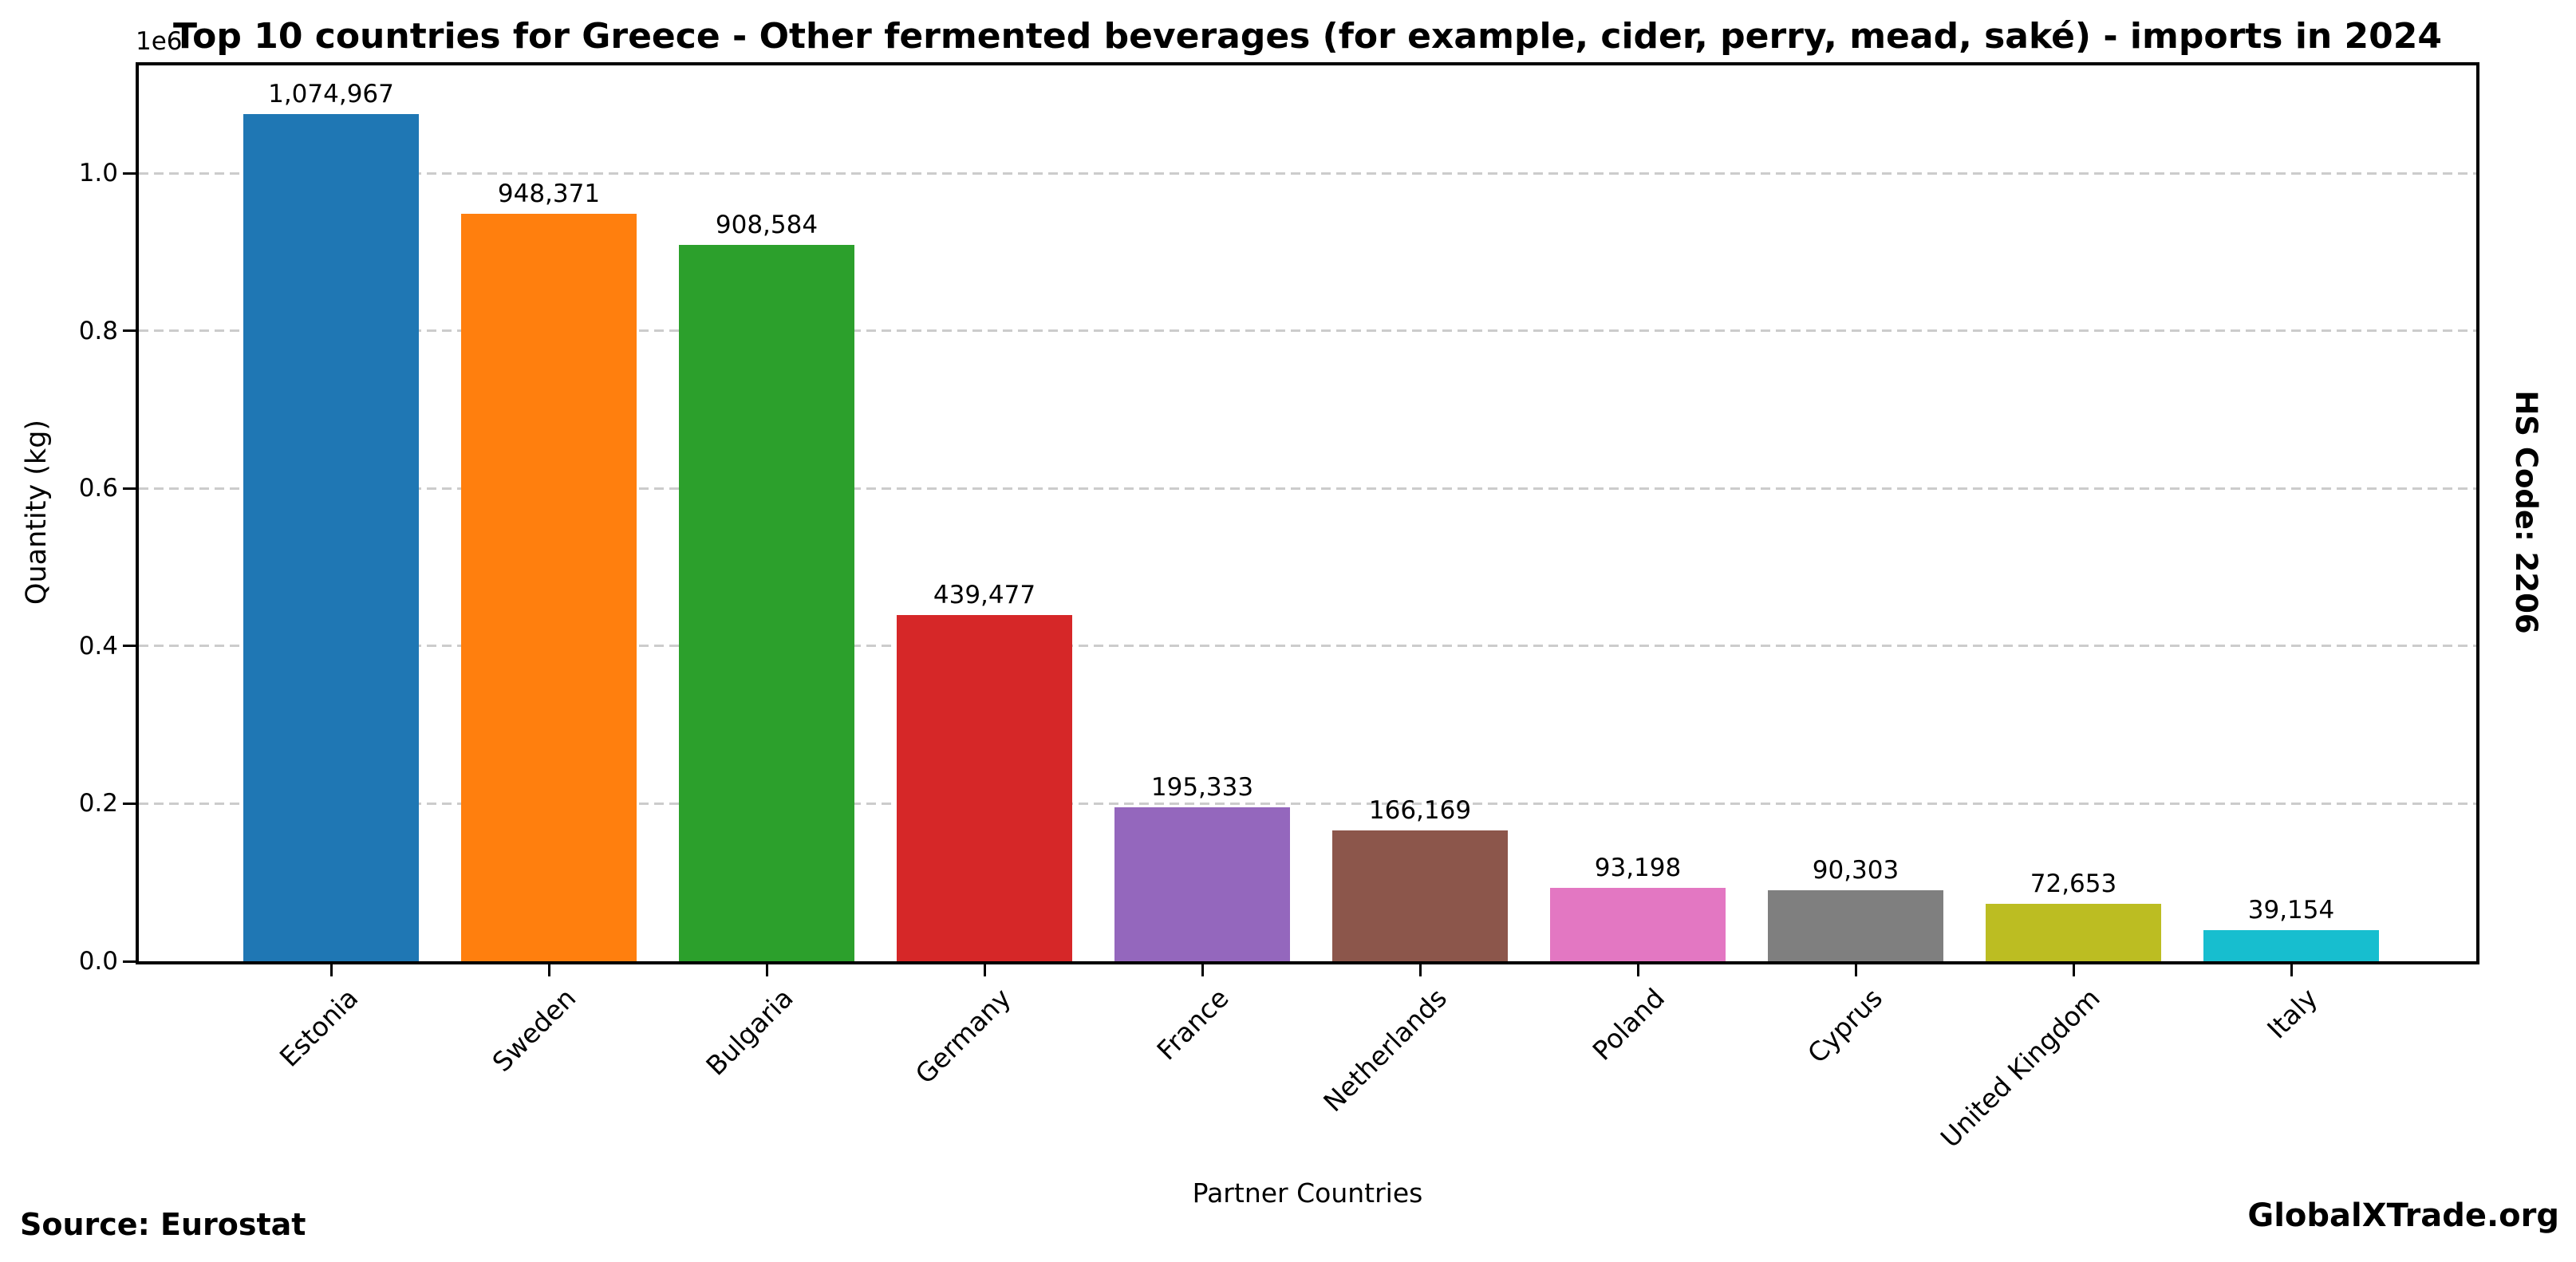 This screenshot has width=2576, height=1262. I want to click on hs-code-label: HS Code: 2206, so click(2526, 512).